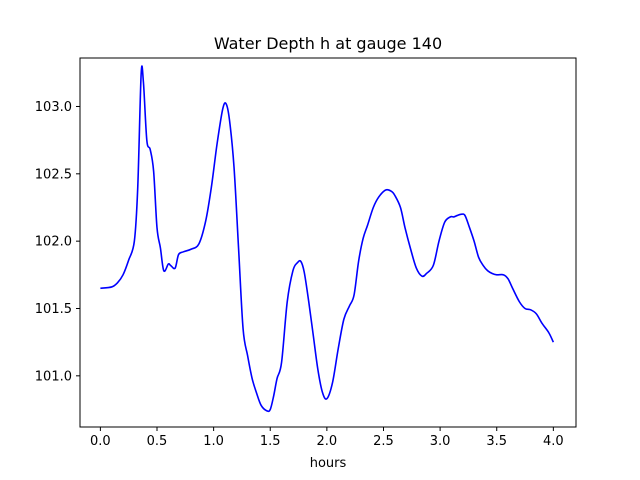  I want to click on x-tick-label: 1.0, so click(213, 441).